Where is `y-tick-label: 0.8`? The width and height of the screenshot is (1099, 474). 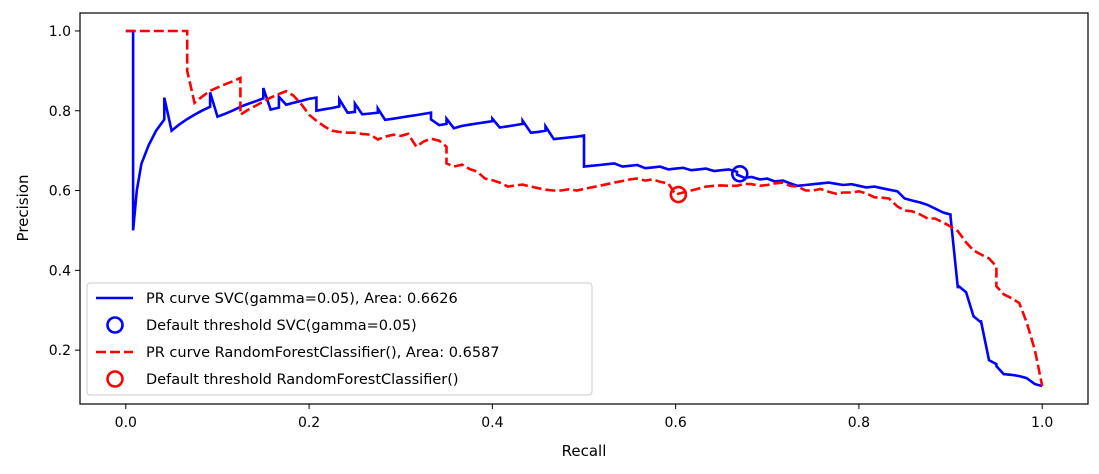 y-tick-label: 0.8 is located at coordinates (60, 112).